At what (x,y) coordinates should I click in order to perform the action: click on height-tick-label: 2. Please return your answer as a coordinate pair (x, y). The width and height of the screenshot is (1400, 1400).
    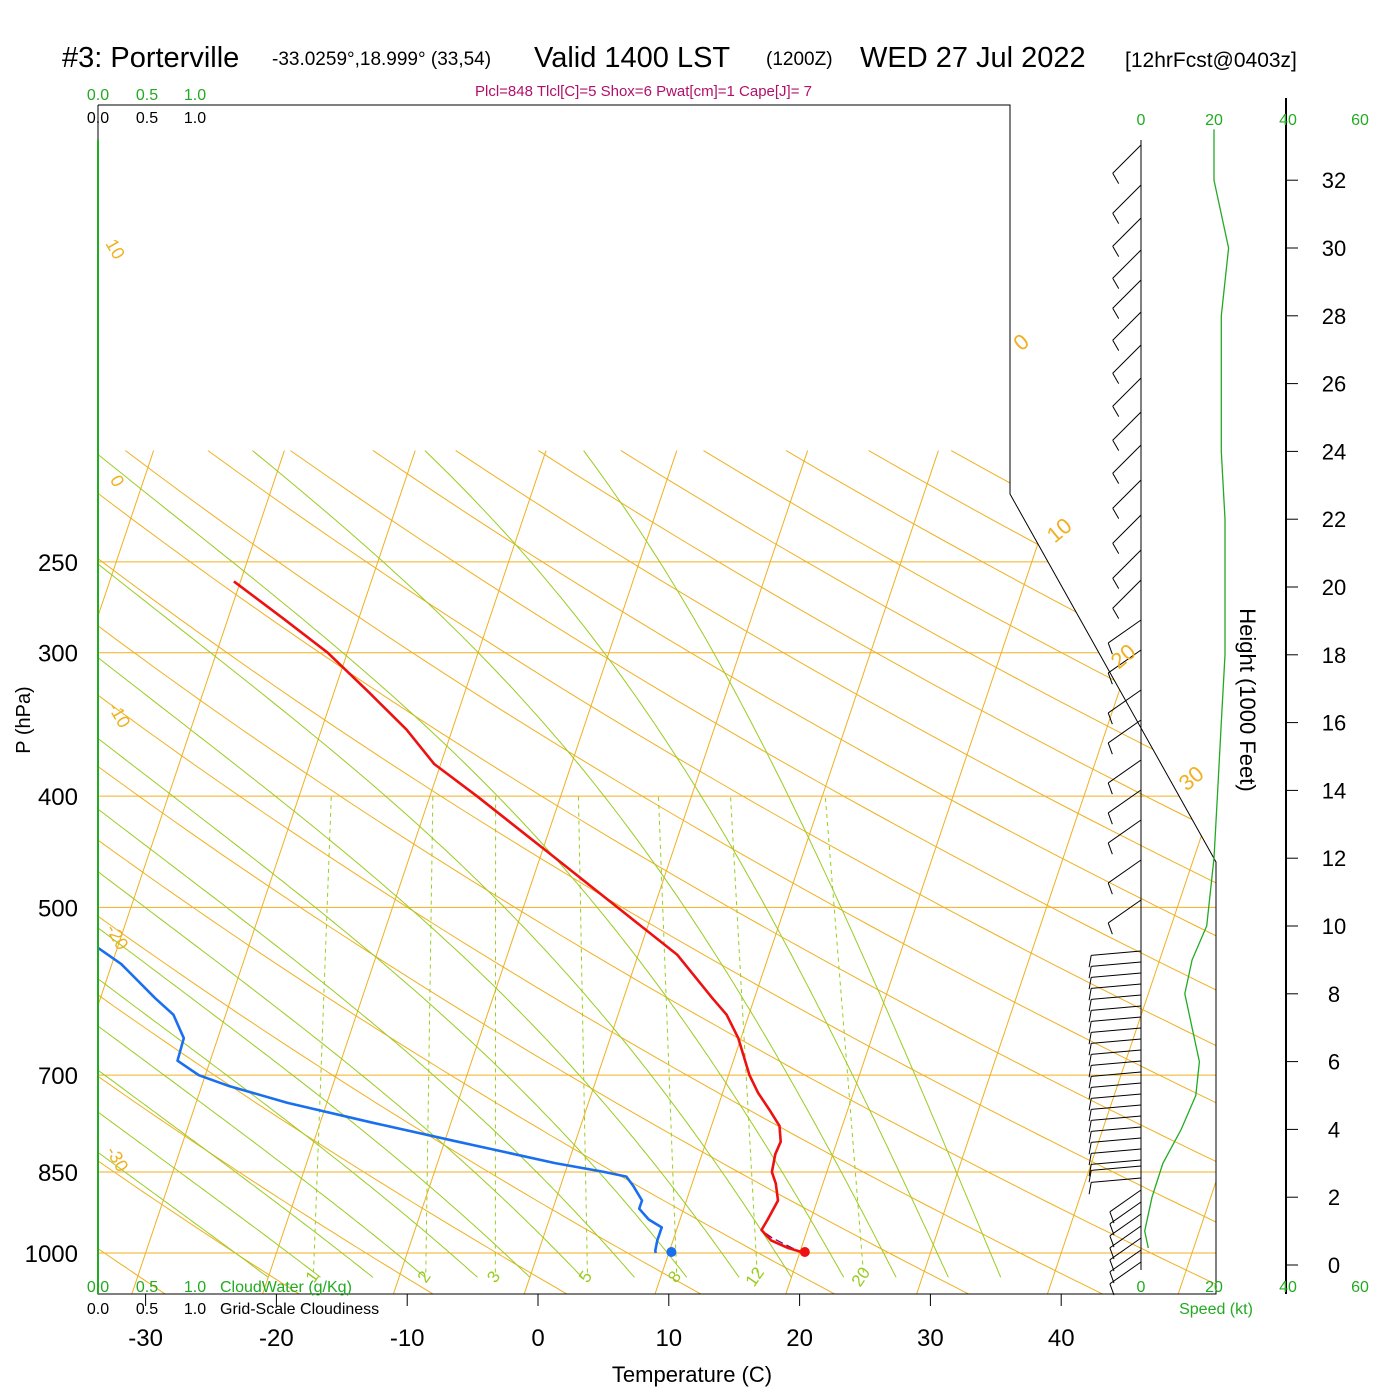
    Looking at the image, I should click on (1334, 1197).